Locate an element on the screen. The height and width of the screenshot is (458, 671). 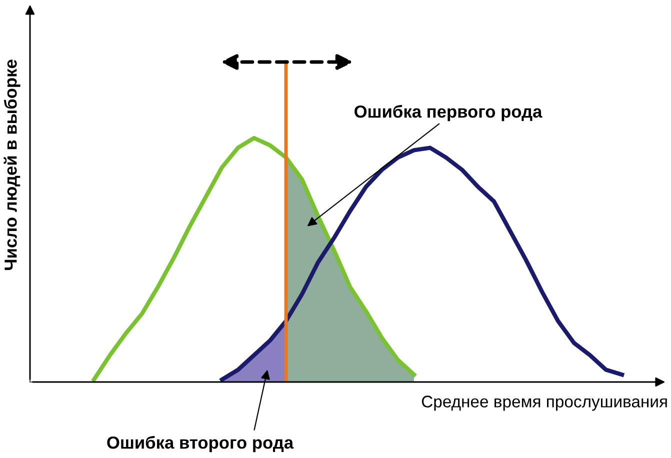
x-axis-title: Среднее время прослушивания is located at coordinates (544, 403).